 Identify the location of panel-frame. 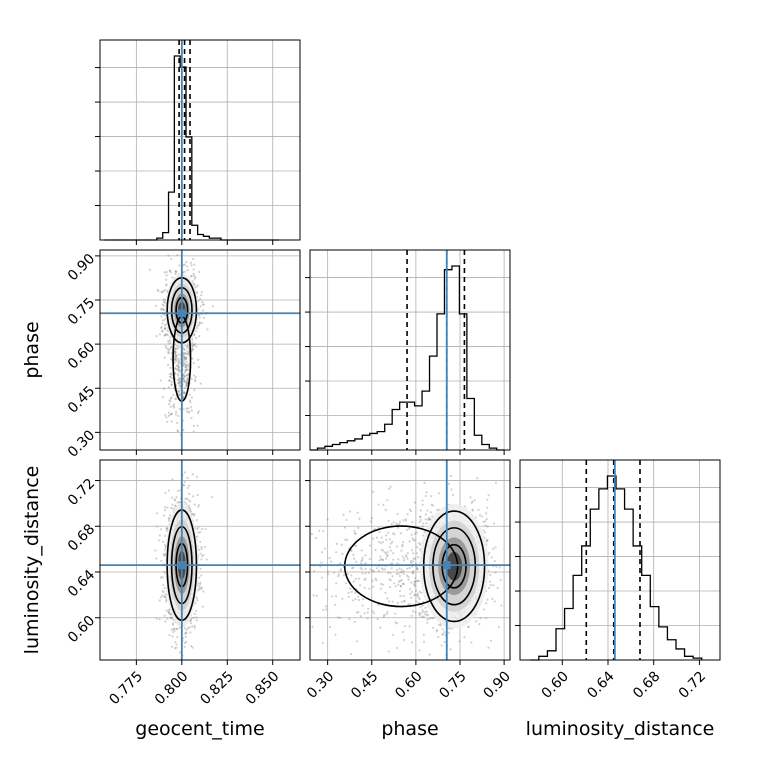
(200, 140).